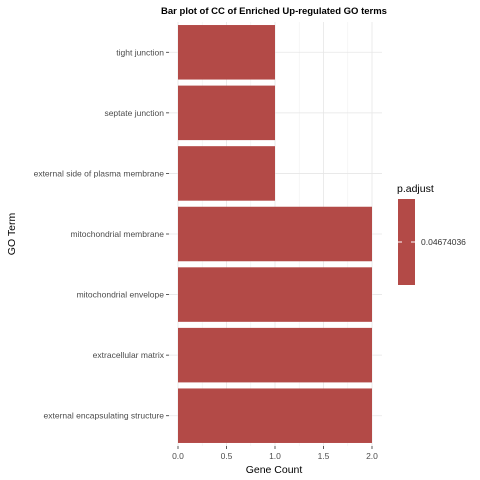 The width and height of the screenshot is (480, 480). Describe the element at coordinates (443, 242) in the screenshot. I see `legend-label: 0.04674036` at that location.